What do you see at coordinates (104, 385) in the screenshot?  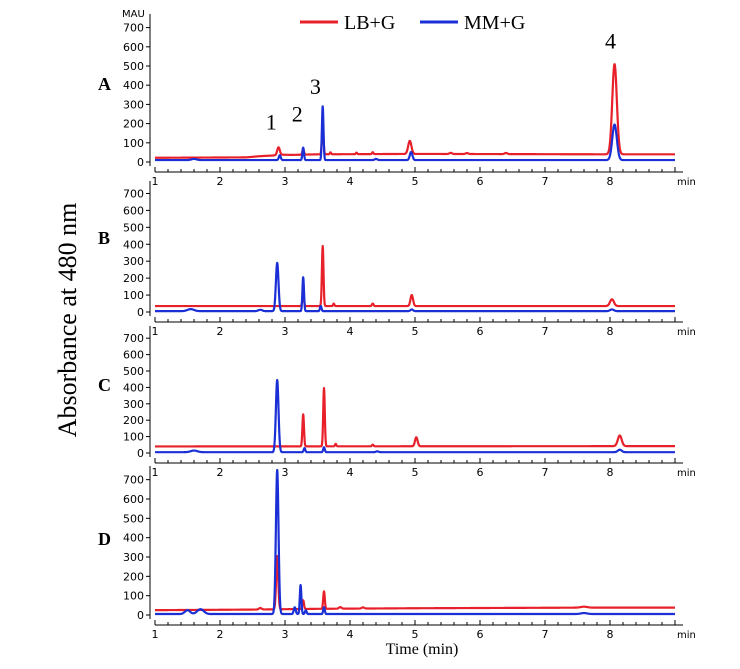 I see `panel-label-C: C` at bounding box center [104, 385].